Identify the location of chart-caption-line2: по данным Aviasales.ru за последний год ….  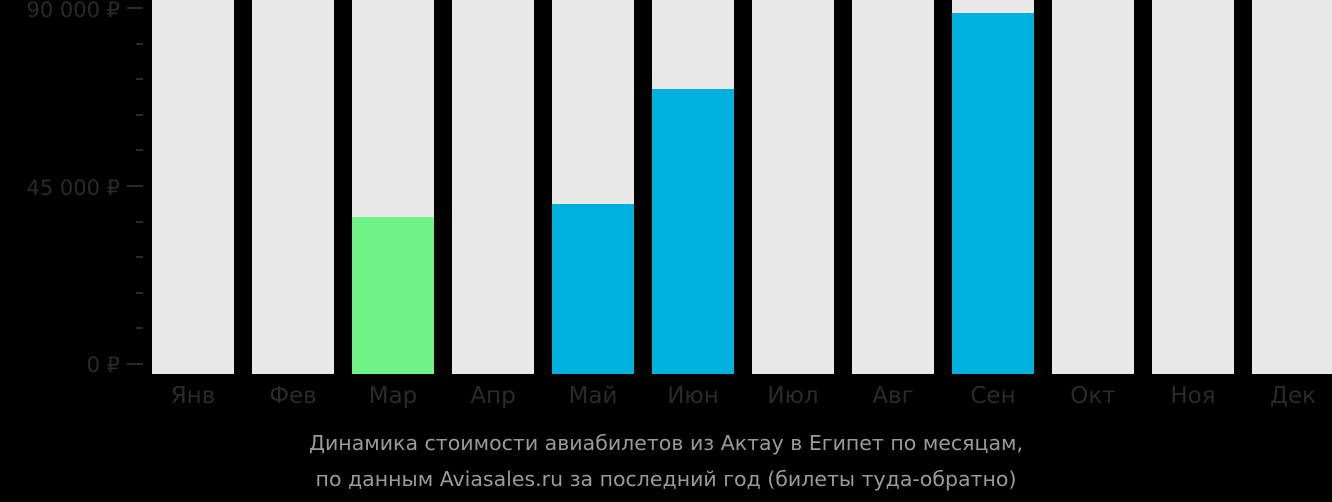
(666, 479).